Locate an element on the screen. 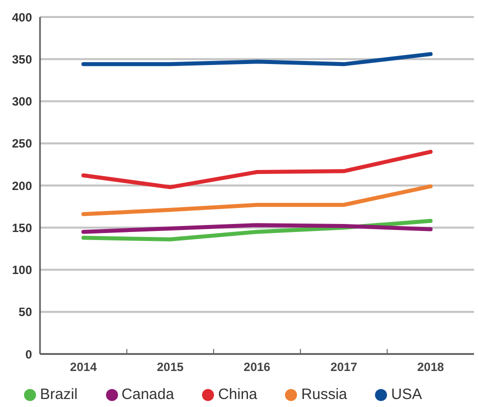  x-tick-label: 2015 is located at coordinates (170, 367).